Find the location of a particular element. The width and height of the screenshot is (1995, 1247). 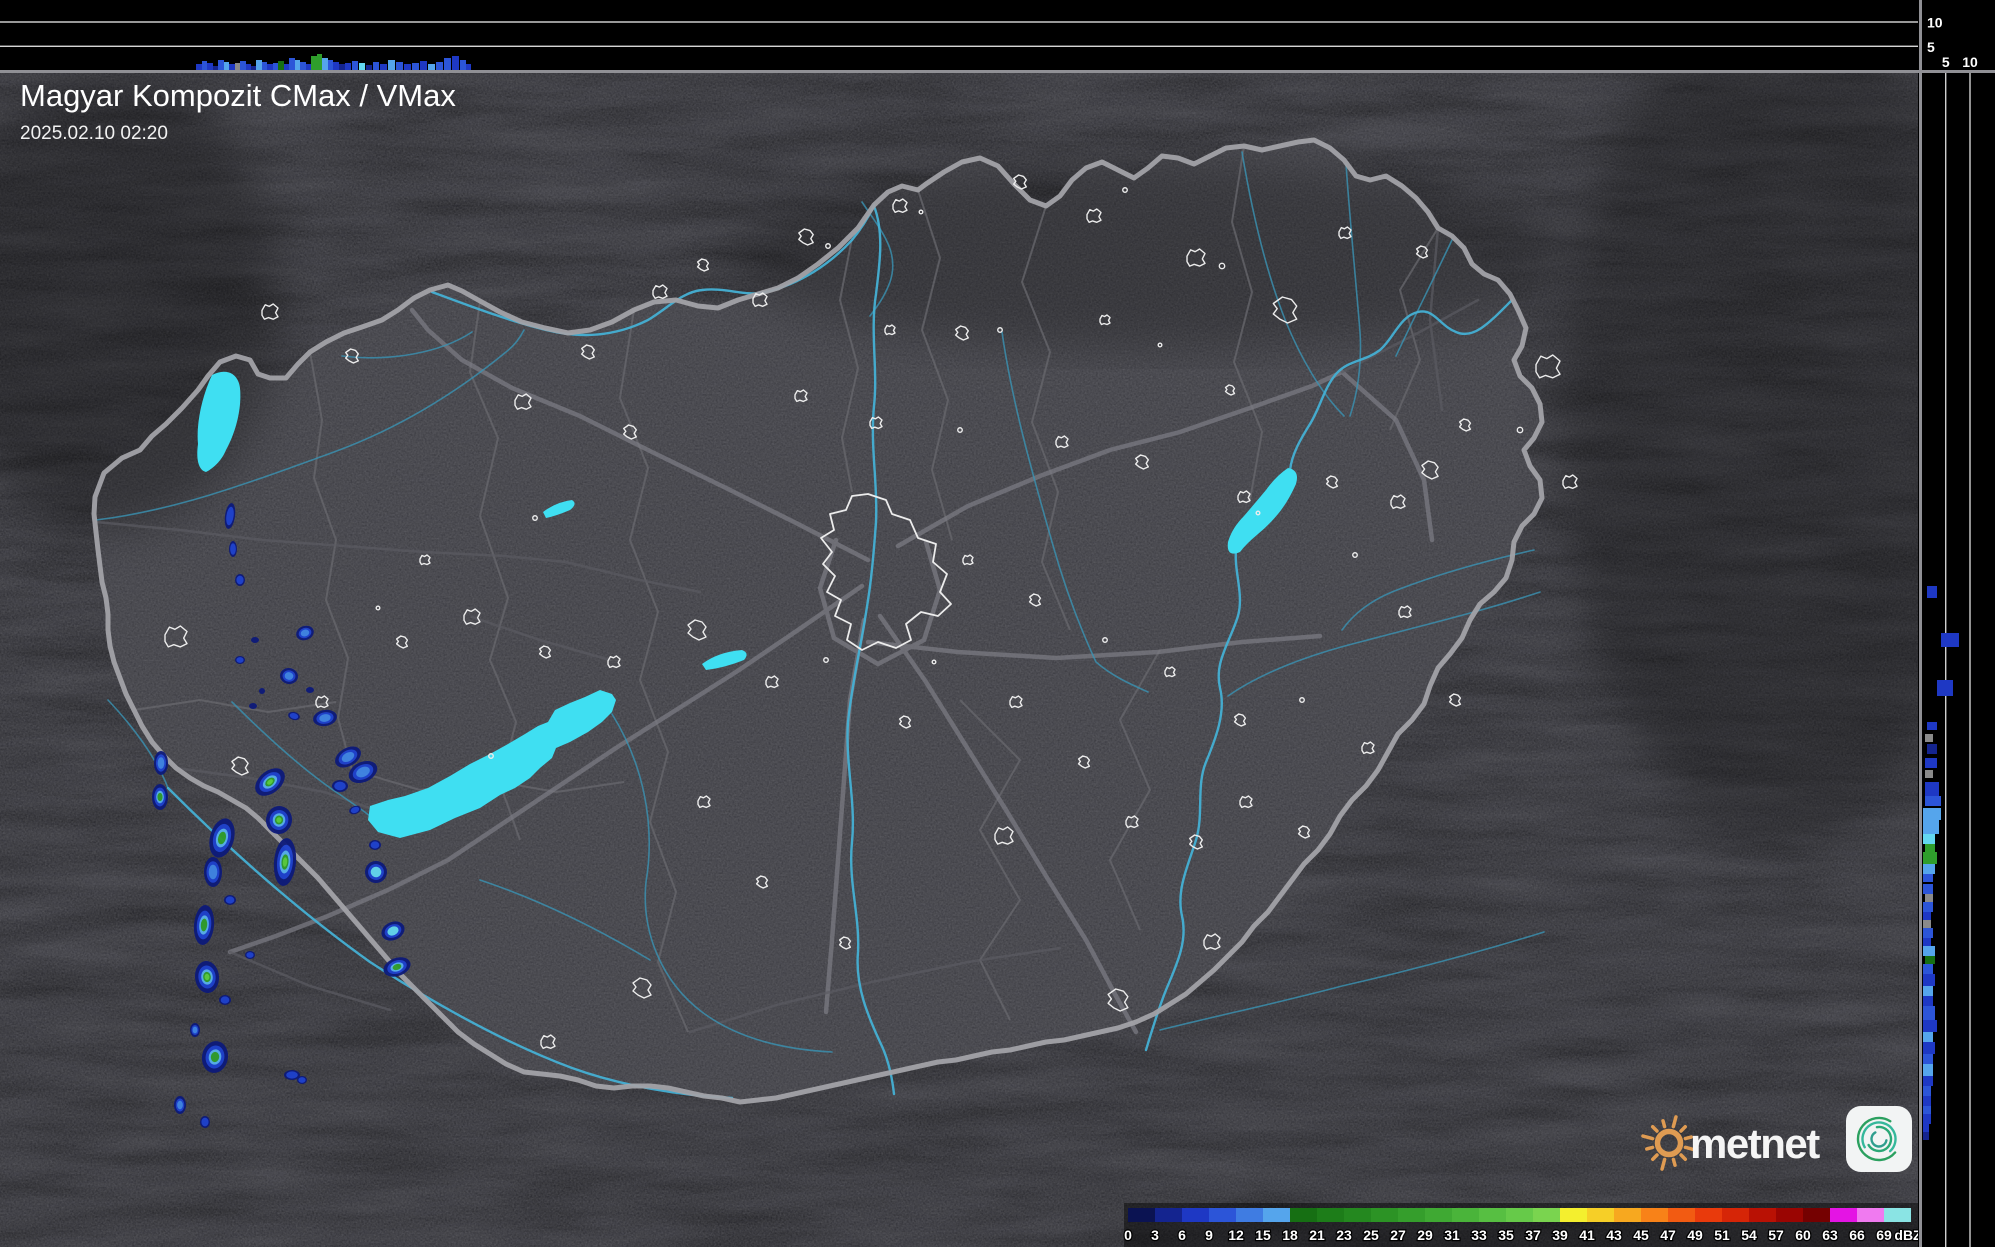

top-strip-echo-cells is located at coordinates (333, 62).